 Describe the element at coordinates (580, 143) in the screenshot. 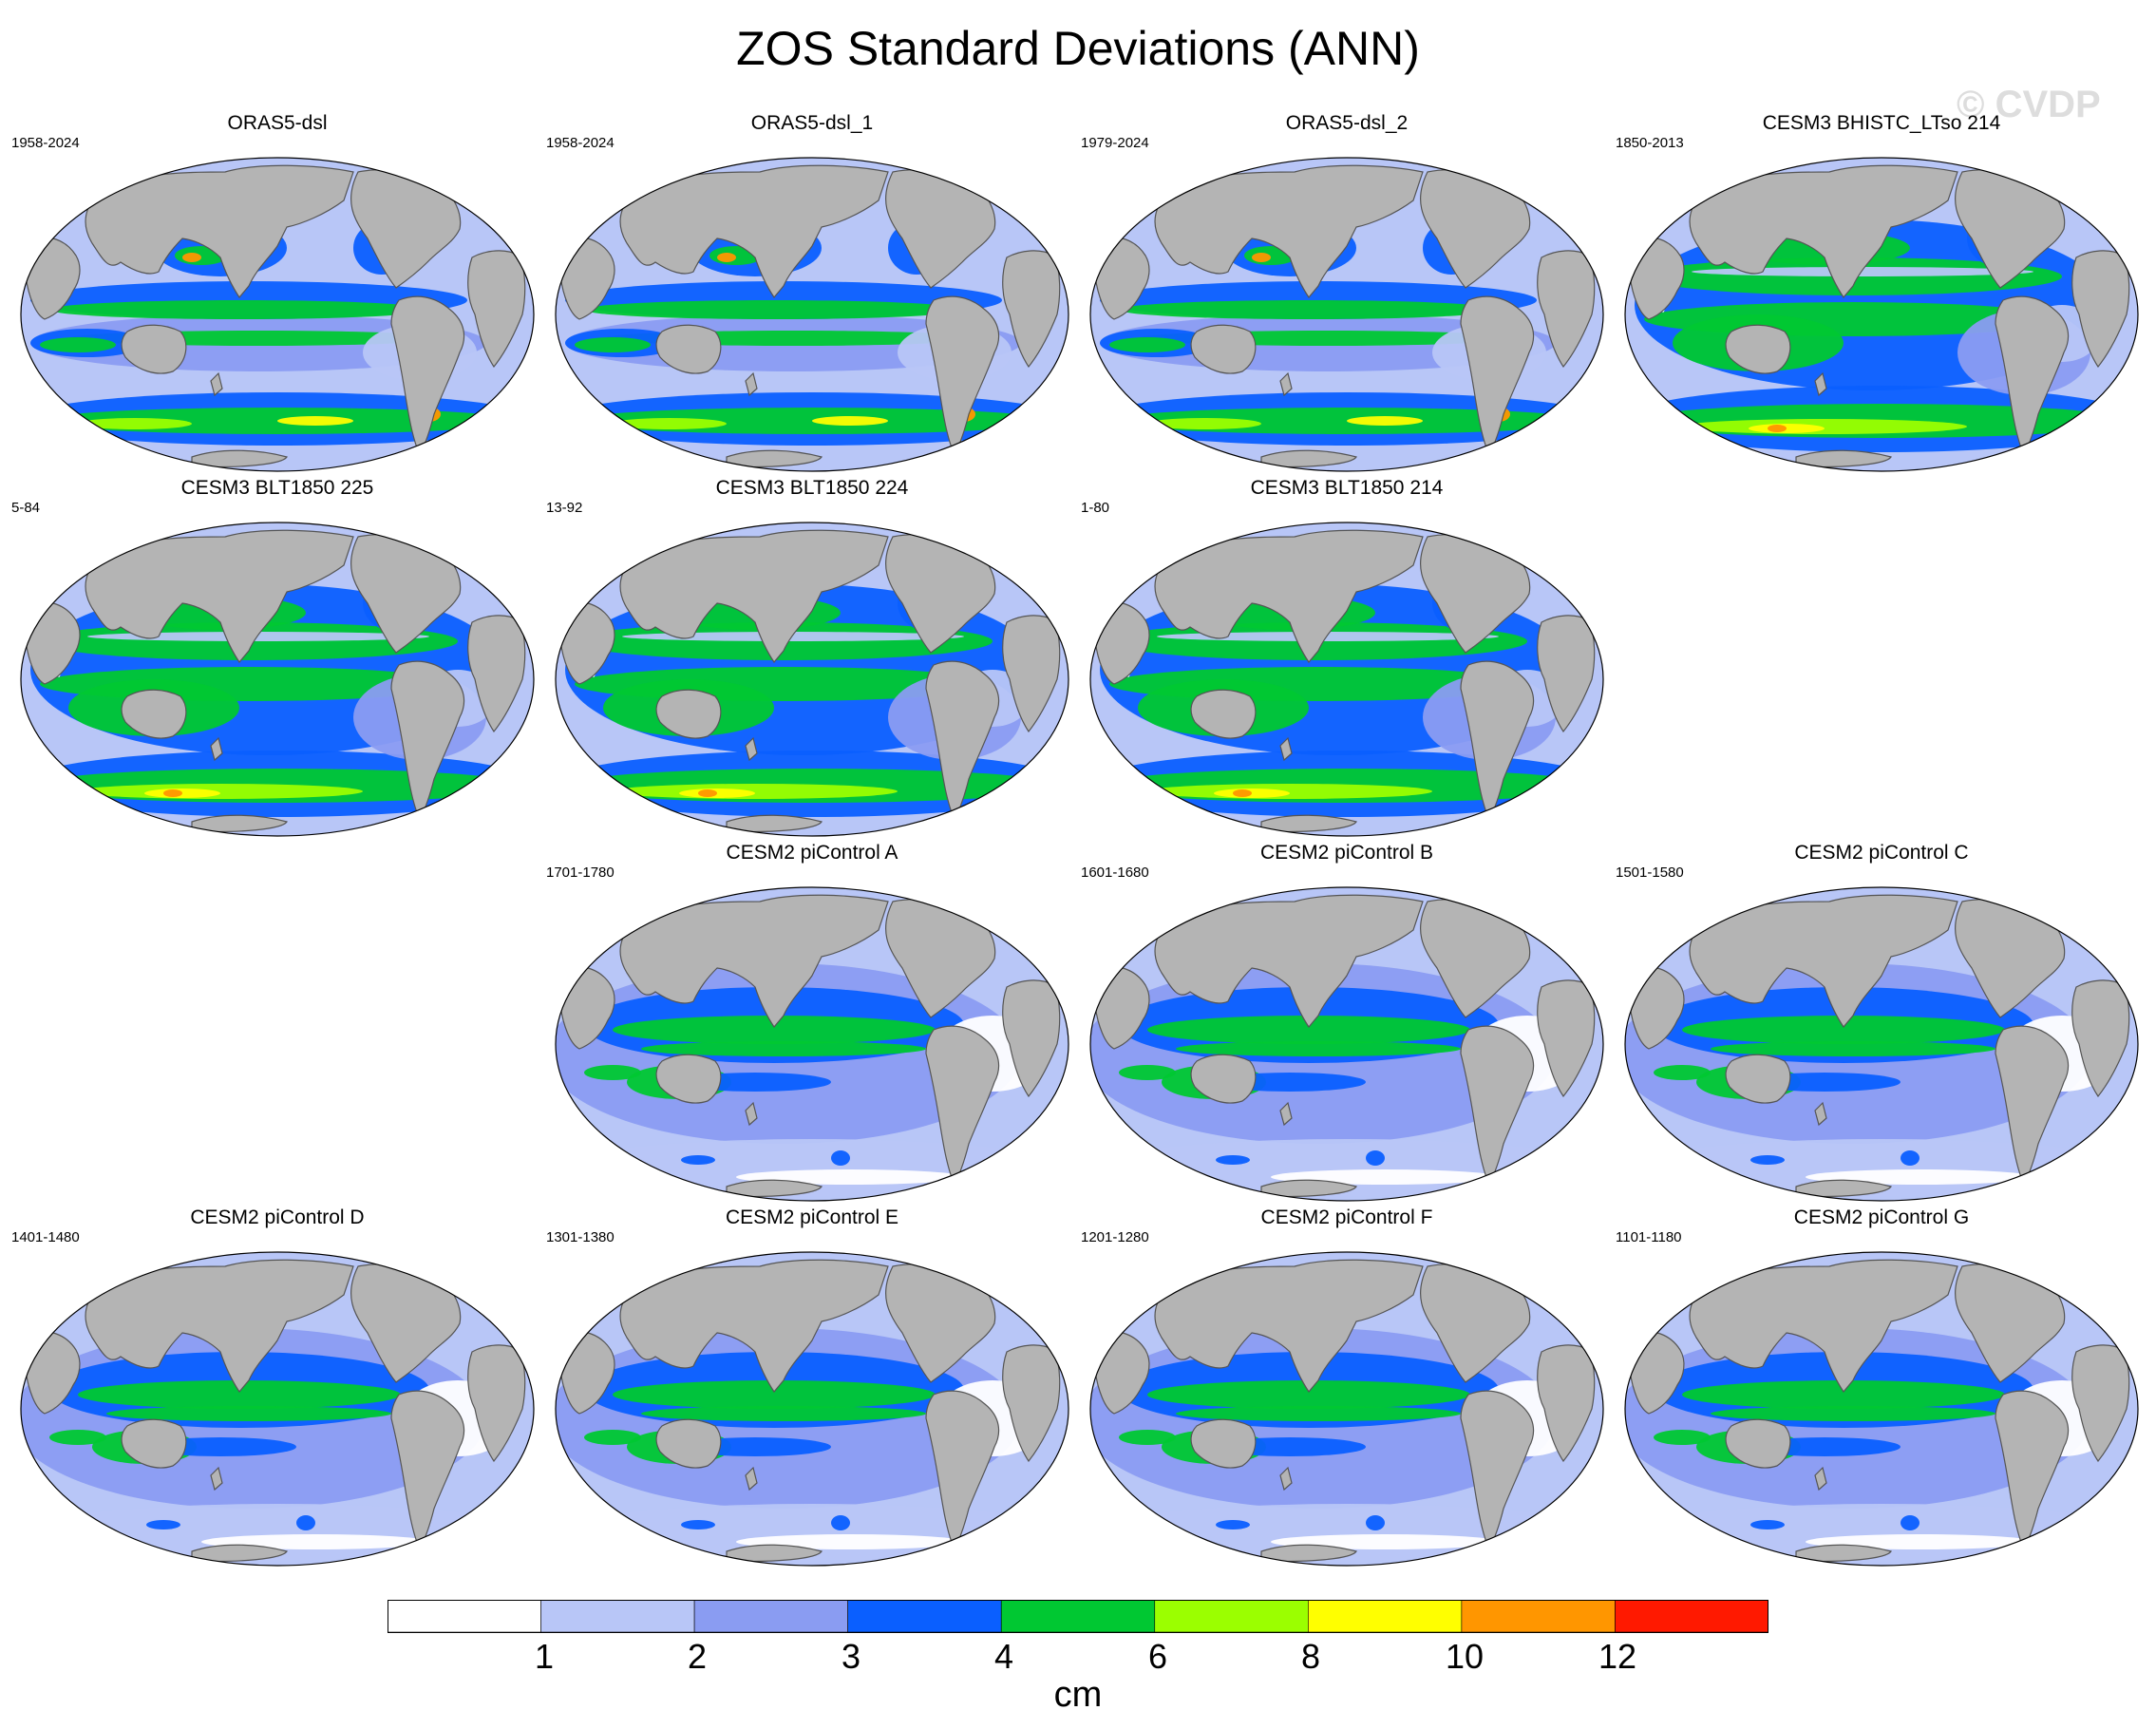

I see `panel-years: 1958-2024` at that location.